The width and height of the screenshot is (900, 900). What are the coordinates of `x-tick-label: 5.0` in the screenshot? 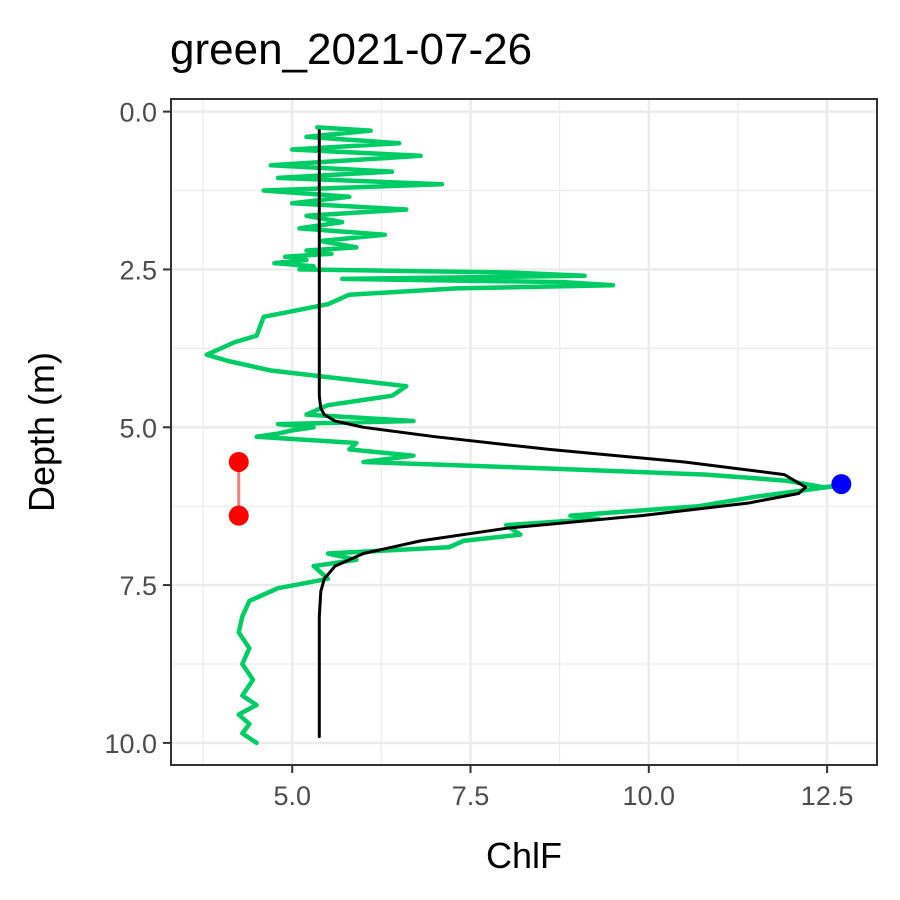 It's located at (292, 796).